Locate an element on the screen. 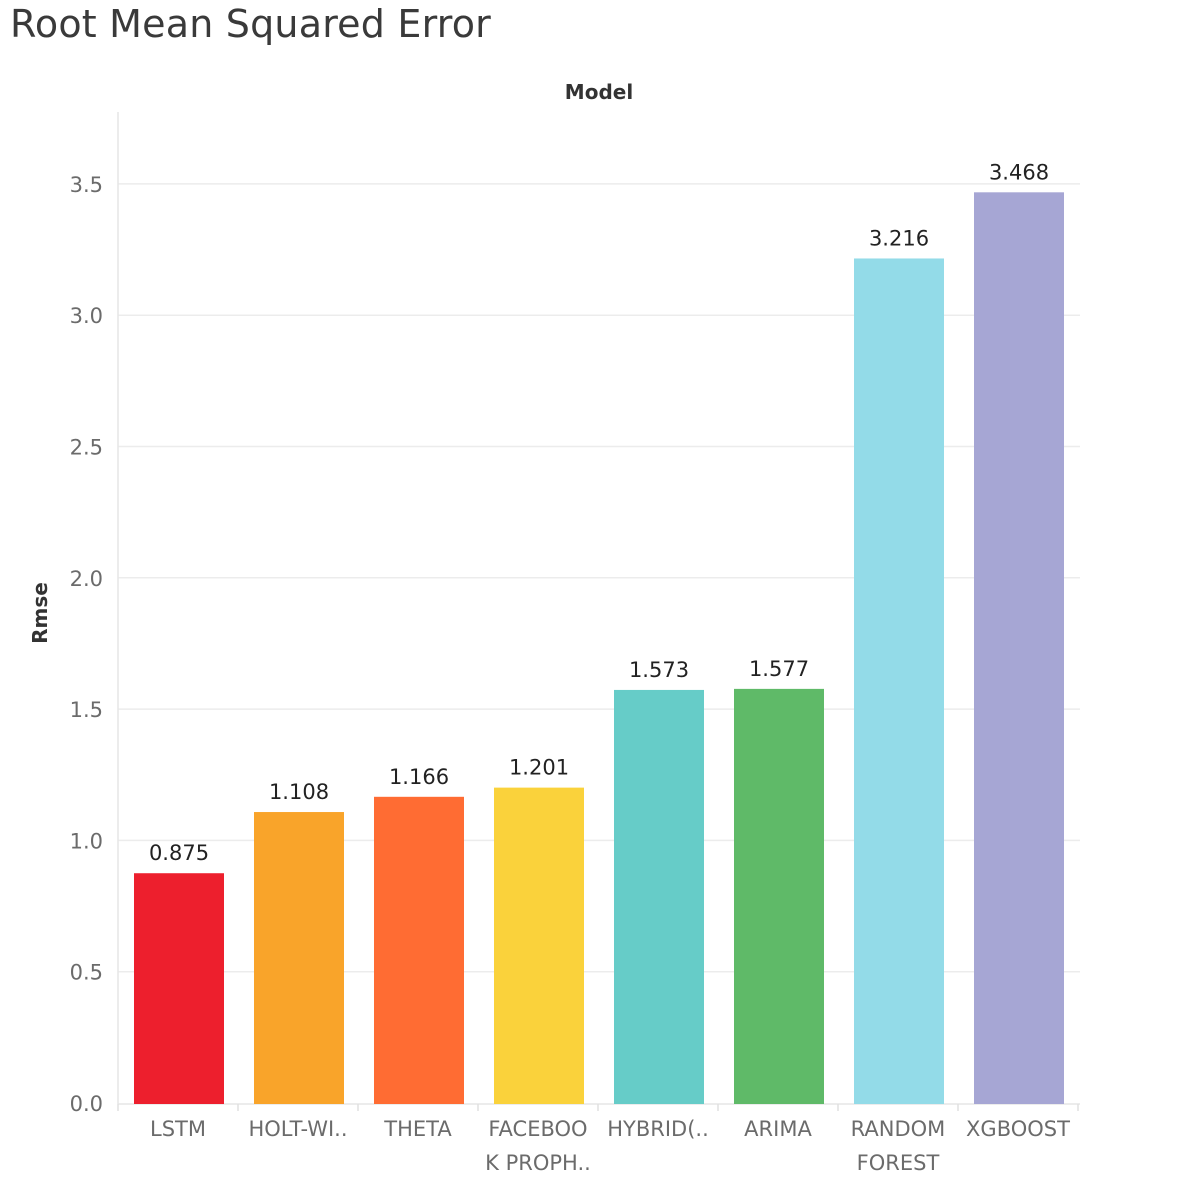 Image resolution: width=1180 pixels, height=1180 pixels. chart-title: Root Mean Squared Error is located at coordinates (250, 24).